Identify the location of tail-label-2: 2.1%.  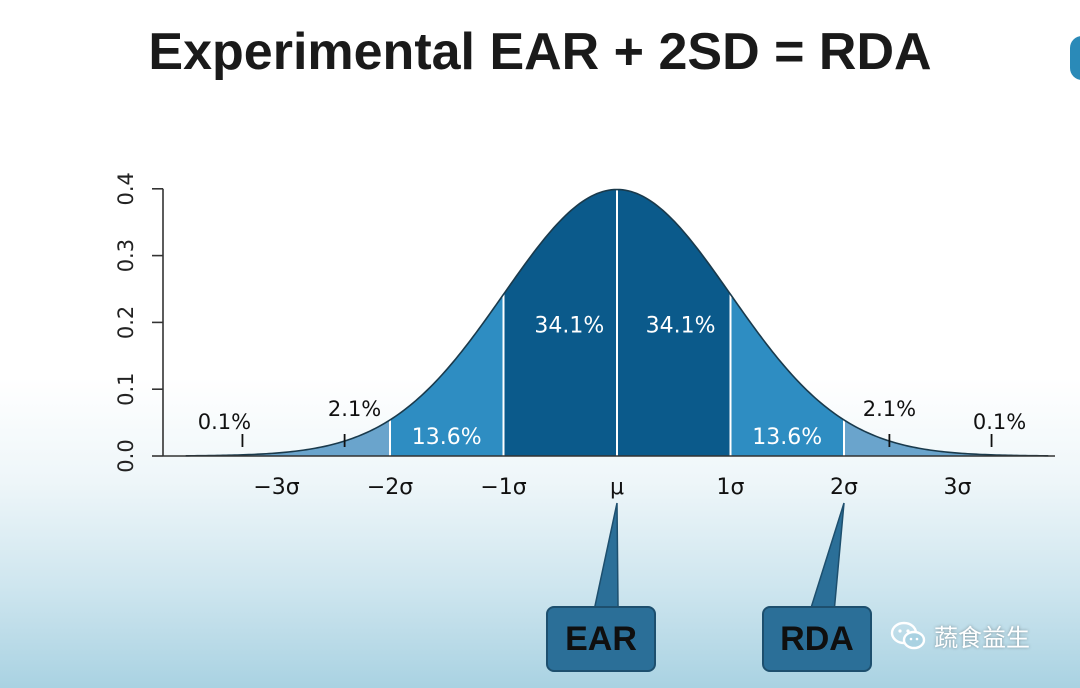
(889, 409).